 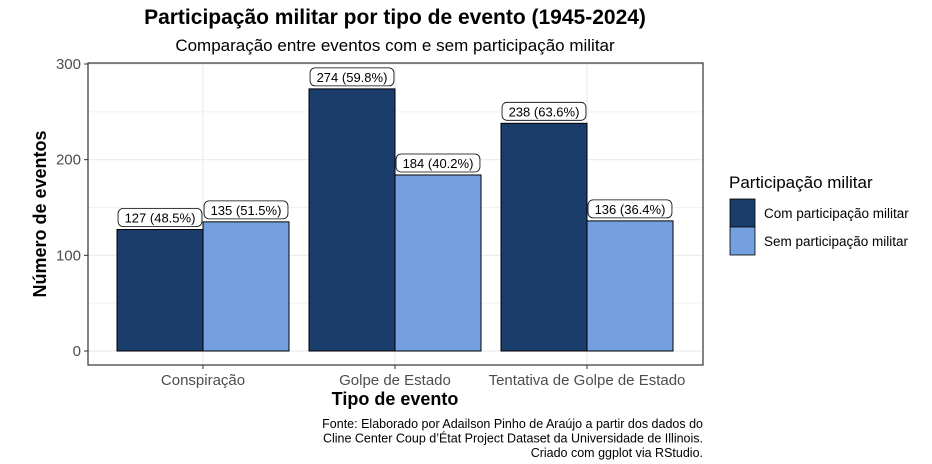 I want to click on legend-title: Participação militar, so click(x=801, y=182).